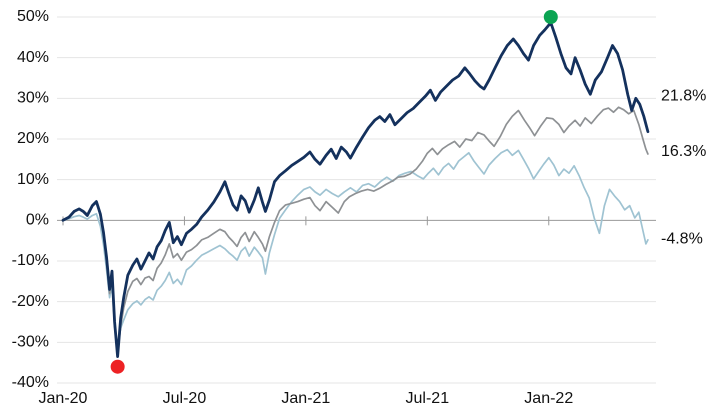 This screenshot has height=417, width=718. Describe the element at coordinates (33, 179) in the screenshot. I see `y-tick-label: 10%` at that location.